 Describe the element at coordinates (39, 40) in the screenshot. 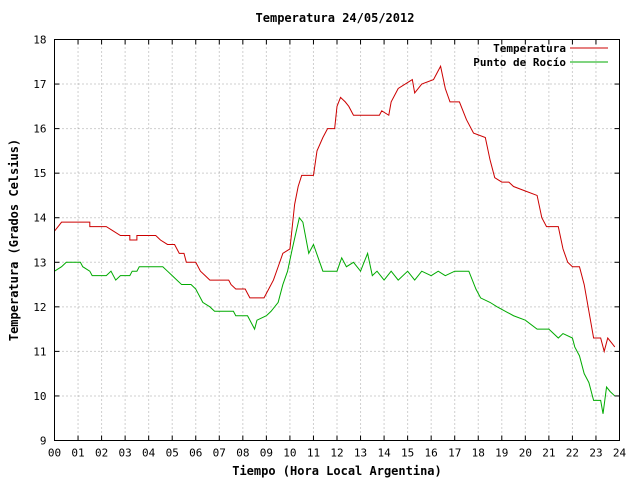

I see `y-tick-label: 18` at that location.